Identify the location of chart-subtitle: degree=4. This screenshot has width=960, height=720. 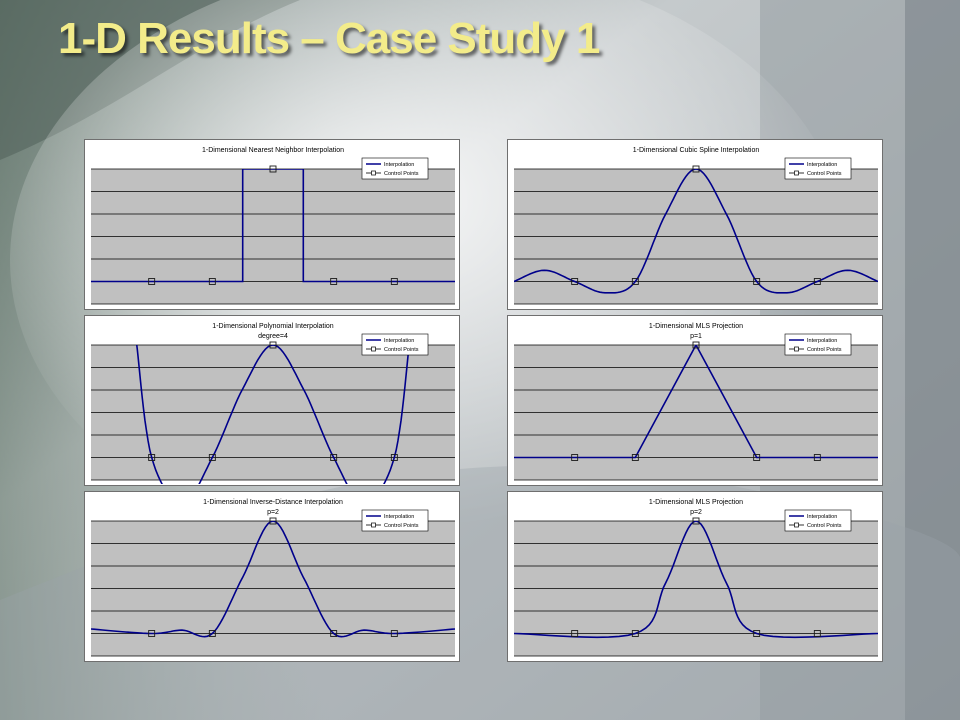
(273, 336).